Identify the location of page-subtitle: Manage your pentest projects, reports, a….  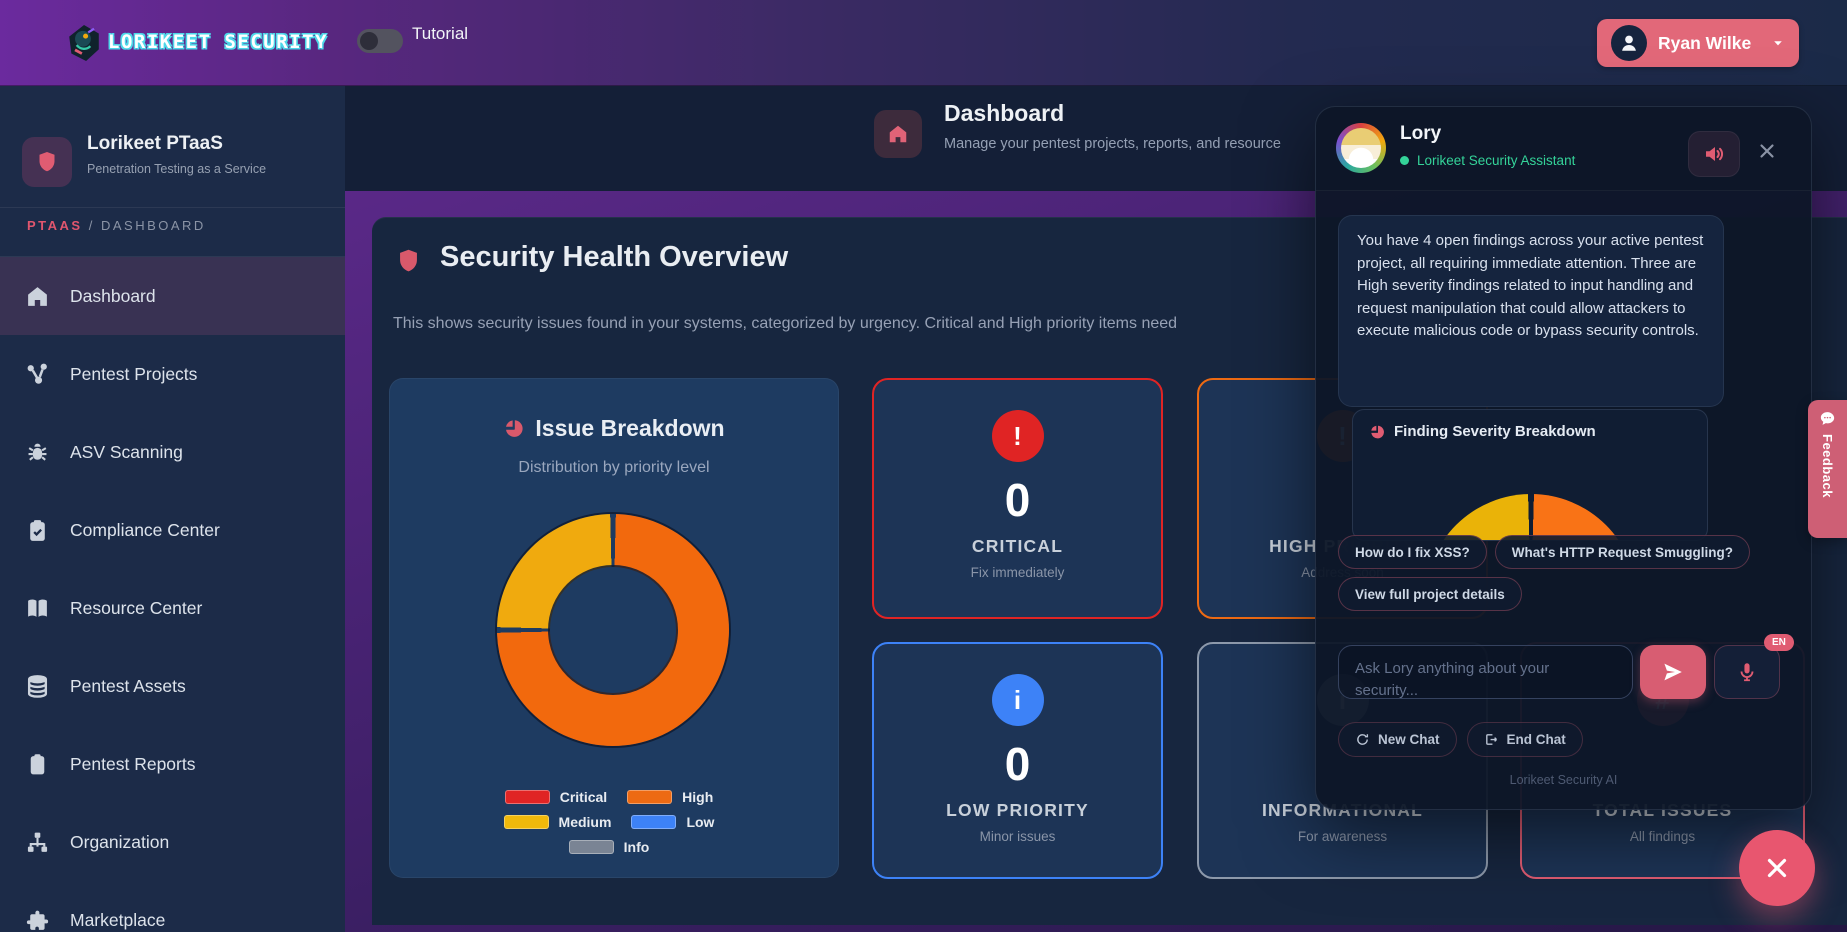
(1112, 144).